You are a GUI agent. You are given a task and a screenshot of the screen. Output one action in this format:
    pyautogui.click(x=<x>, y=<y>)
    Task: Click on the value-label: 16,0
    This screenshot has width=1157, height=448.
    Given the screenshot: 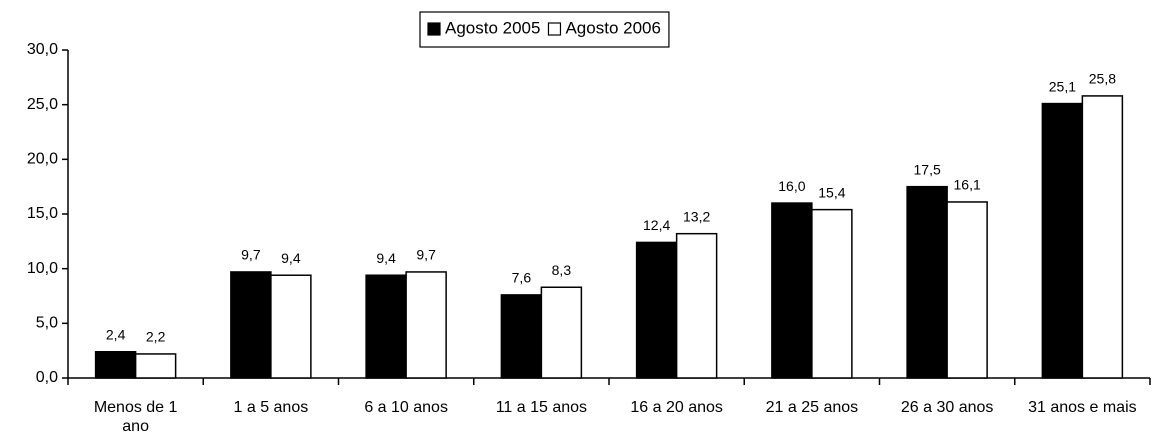 What is the action you would take?
    pyautogui.click(x=791, y=186)
    